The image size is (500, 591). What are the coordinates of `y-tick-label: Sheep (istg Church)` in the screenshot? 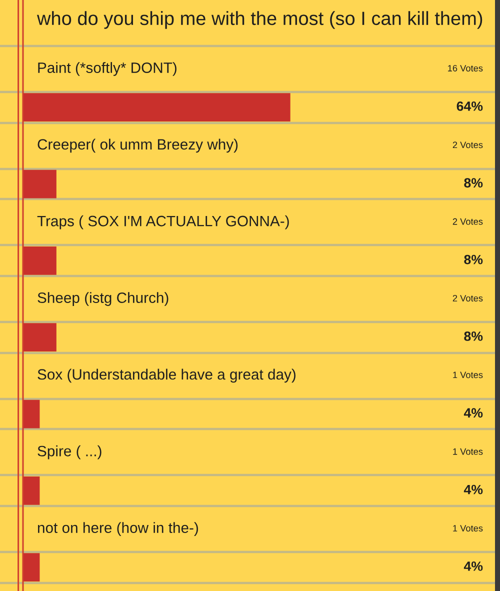 It's located at (103, 299).